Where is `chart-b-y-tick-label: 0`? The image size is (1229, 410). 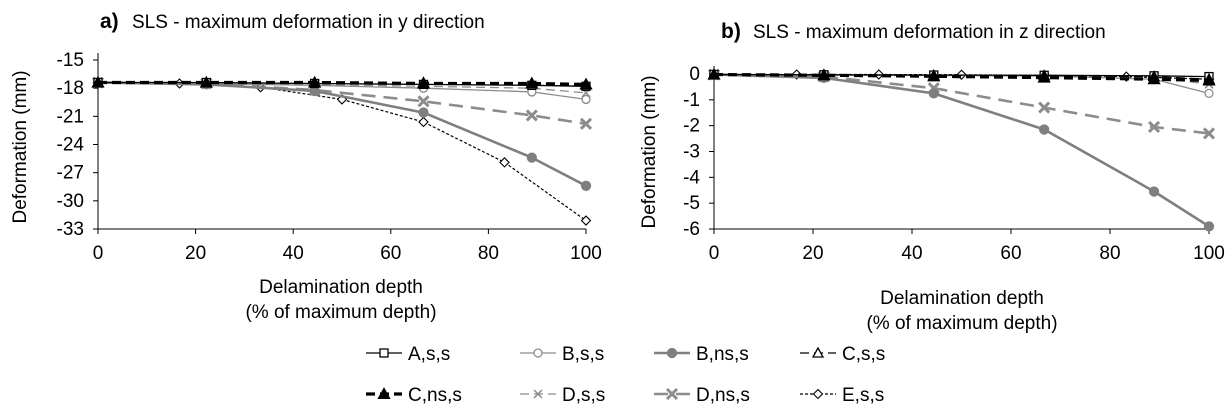 chart-b-y-tick-label: 0 is located at coordinates (694, 74).